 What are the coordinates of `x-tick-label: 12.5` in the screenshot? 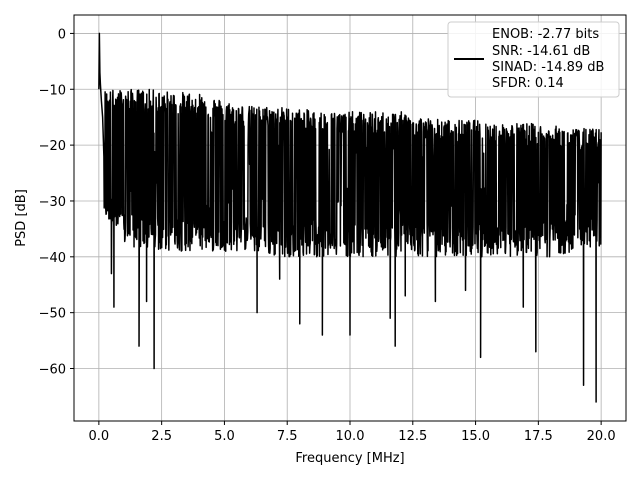 It's located at (412, 436).